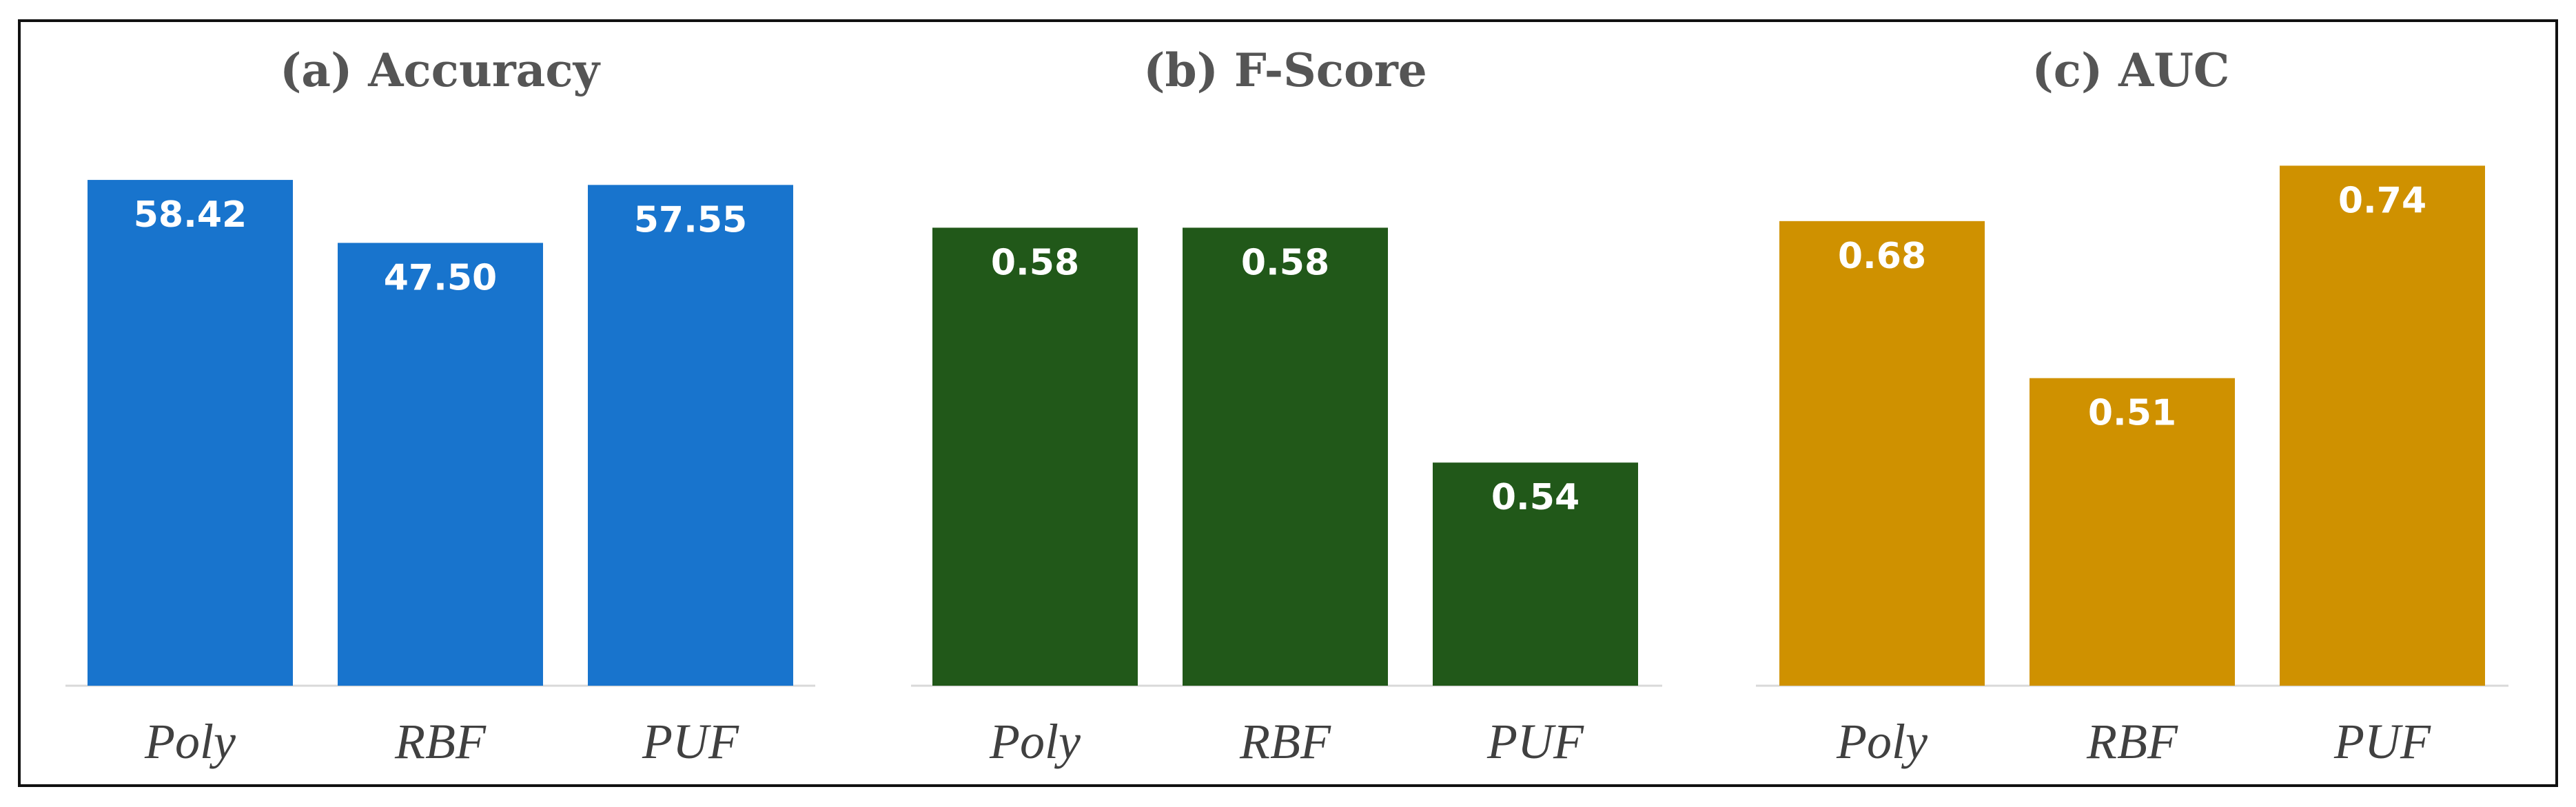 This screenshot has width=2576, height=807. Describe the element at coordinates (1285, 262) in the screenshot. I see `data-label-rbf: 0.58` at that location.